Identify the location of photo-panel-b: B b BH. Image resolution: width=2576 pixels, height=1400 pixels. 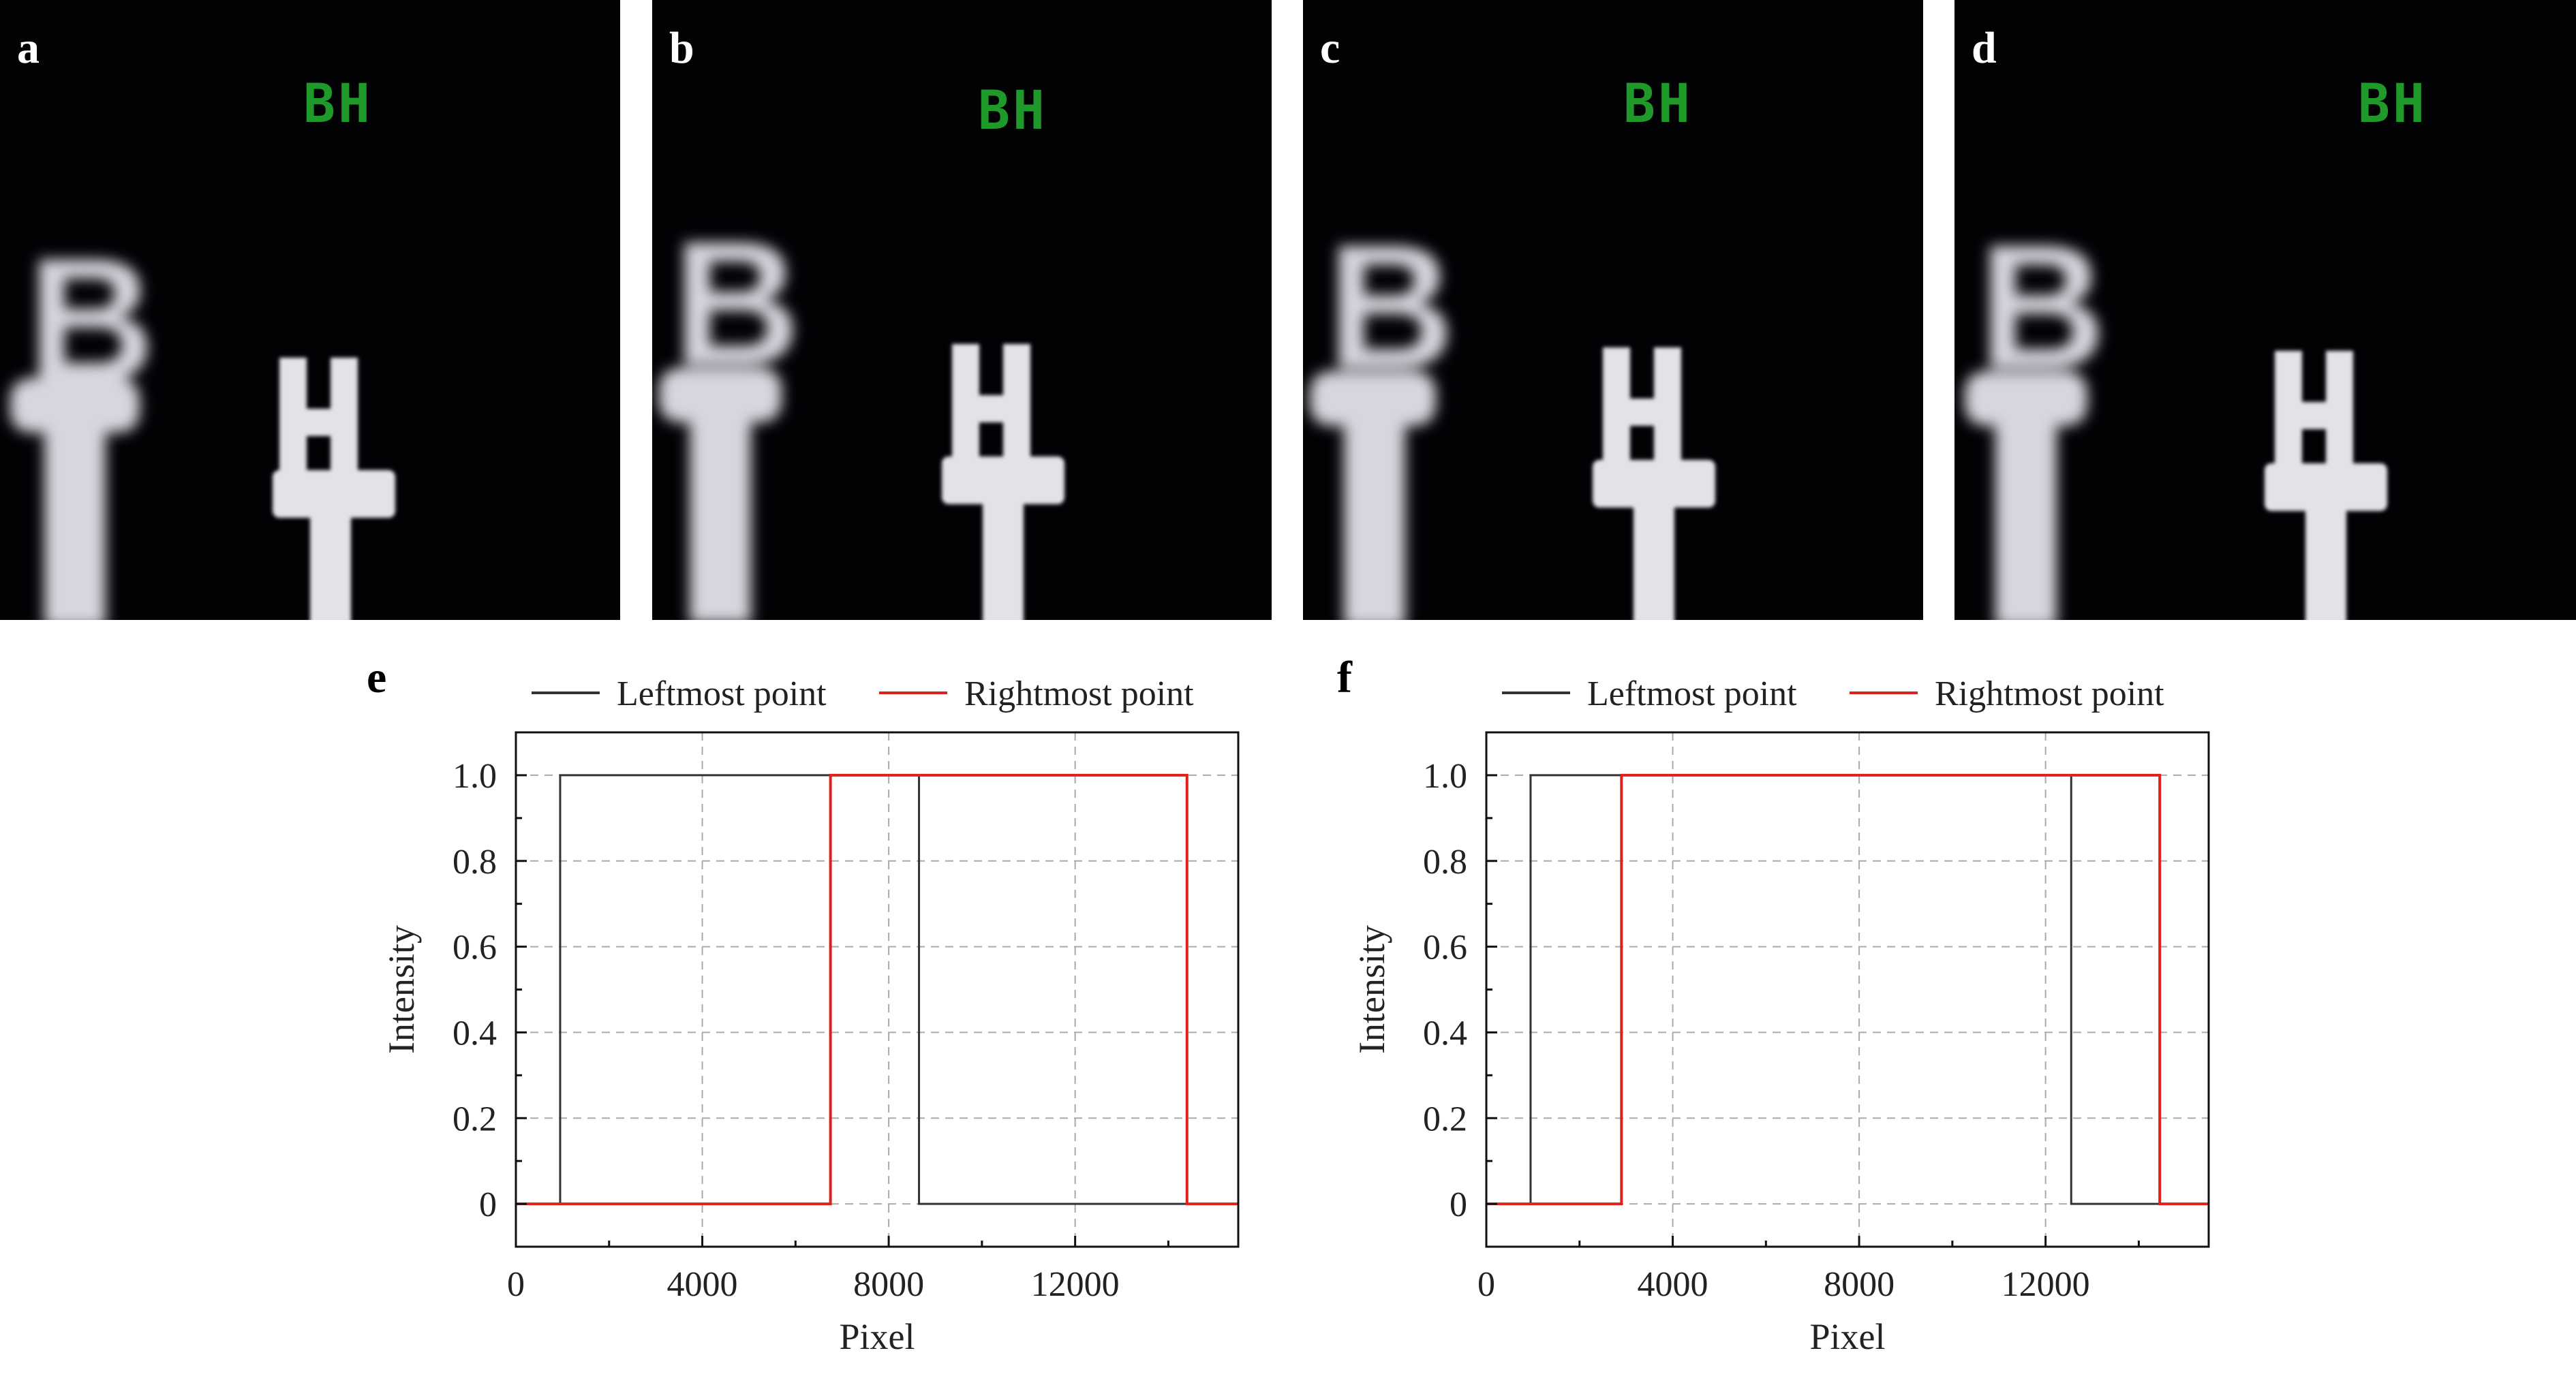
(962, 310).